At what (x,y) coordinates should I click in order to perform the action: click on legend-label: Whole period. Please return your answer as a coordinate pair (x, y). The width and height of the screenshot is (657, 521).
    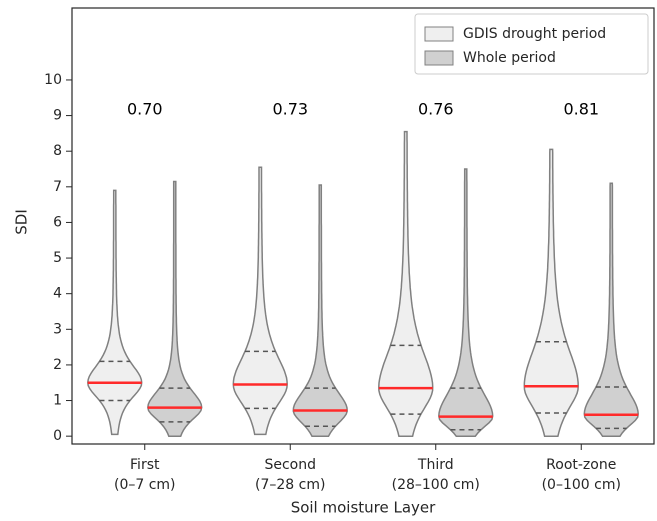
    Looking at the image, I should click on (509, 58).